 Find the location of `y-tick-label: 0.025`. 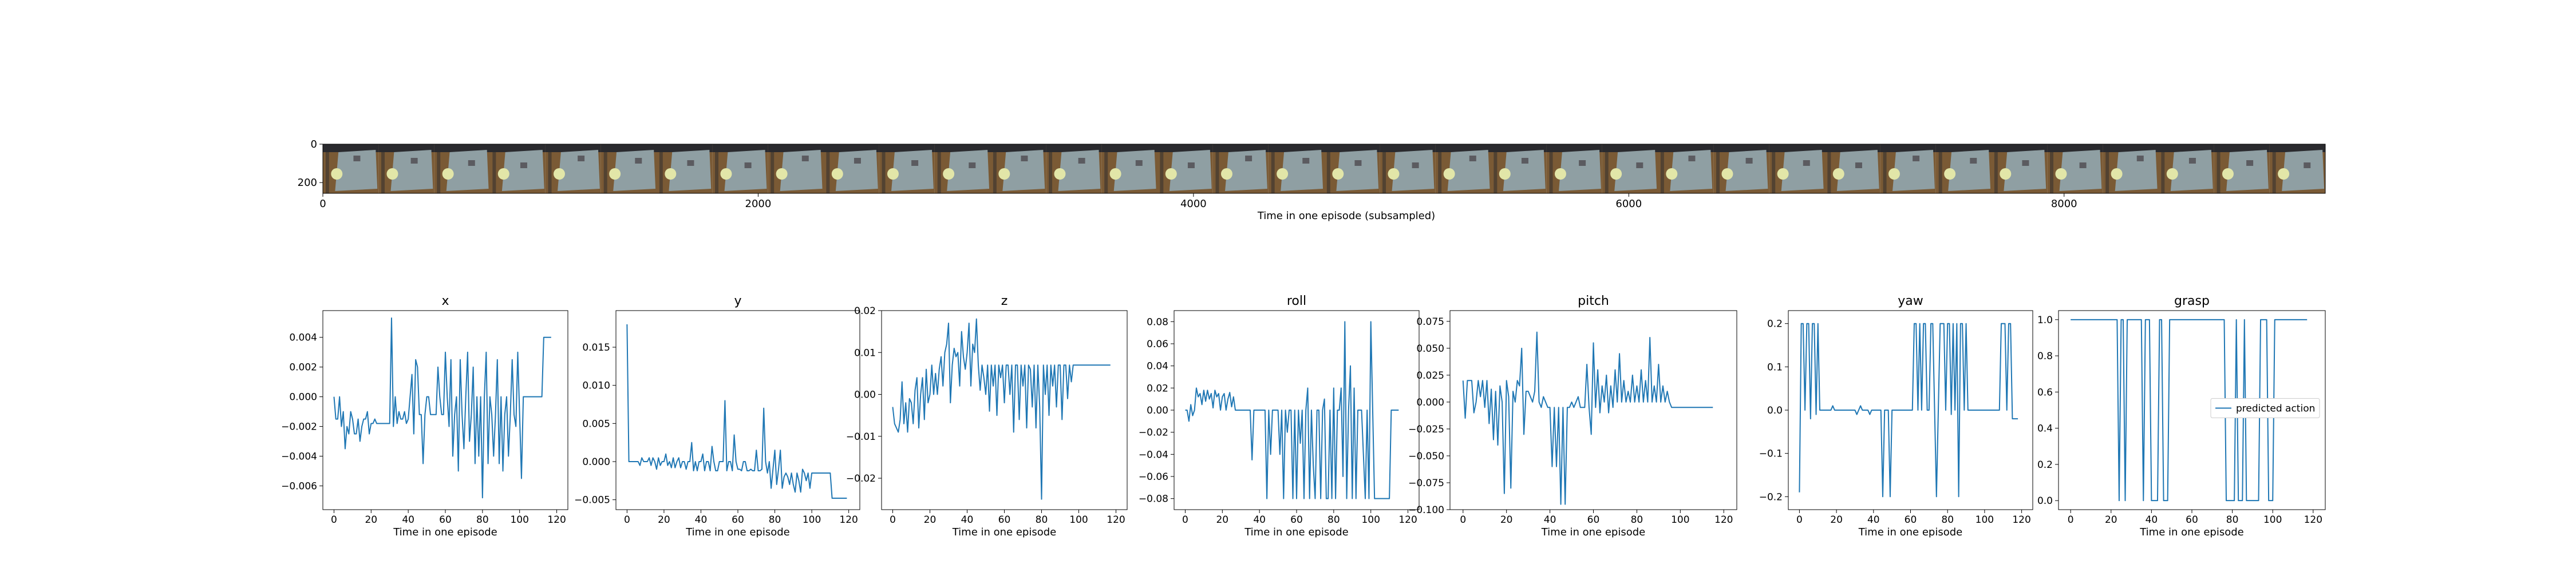

y-tick-label: 0.025 is located at coordinates (1430, 376).